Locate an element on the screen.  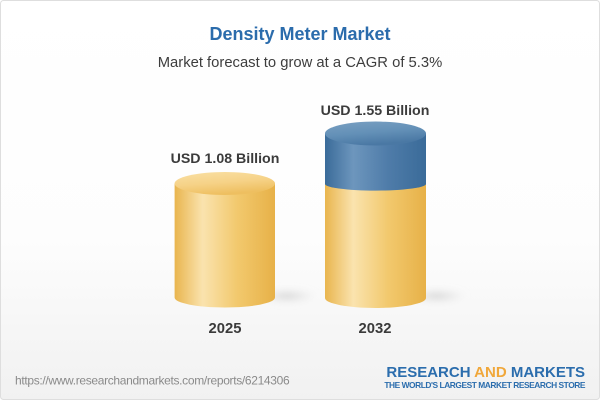
svg-text: 2025 is located at coordinates (225, 329).